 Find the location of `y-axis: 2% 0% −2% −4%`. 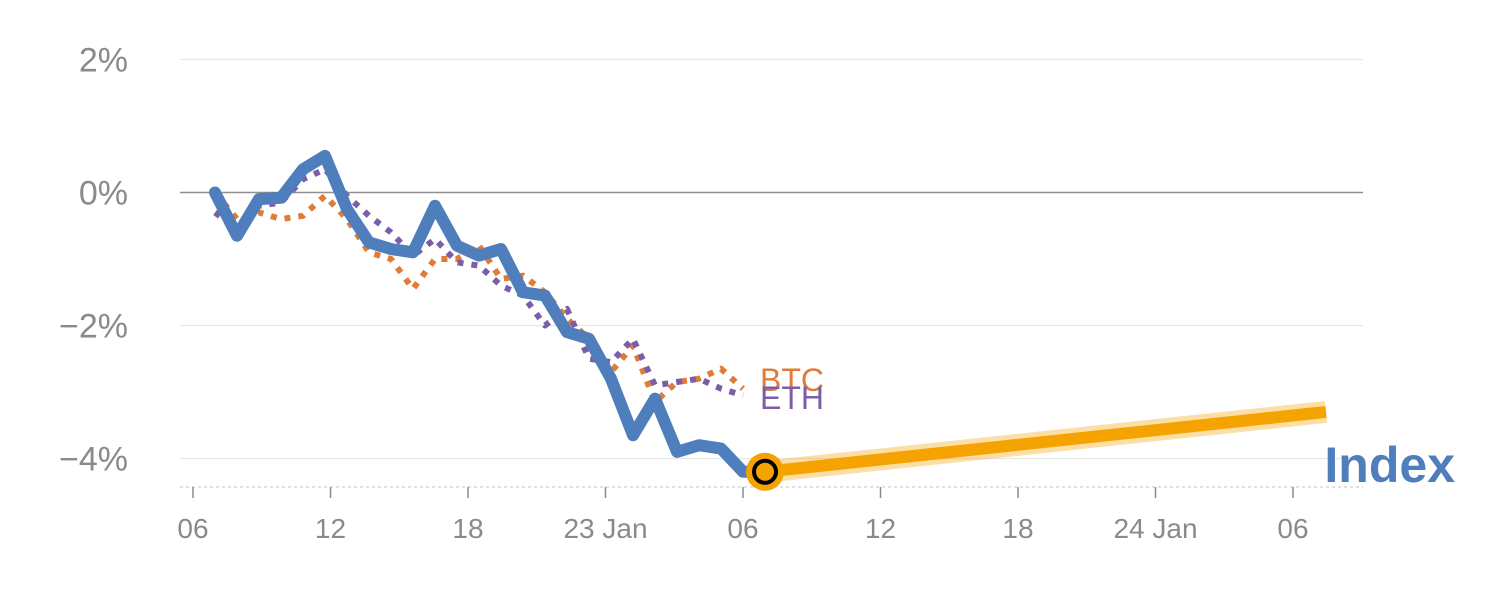

y-axis: 2% 0% −2% −4% is located at coordinates (93, 260).